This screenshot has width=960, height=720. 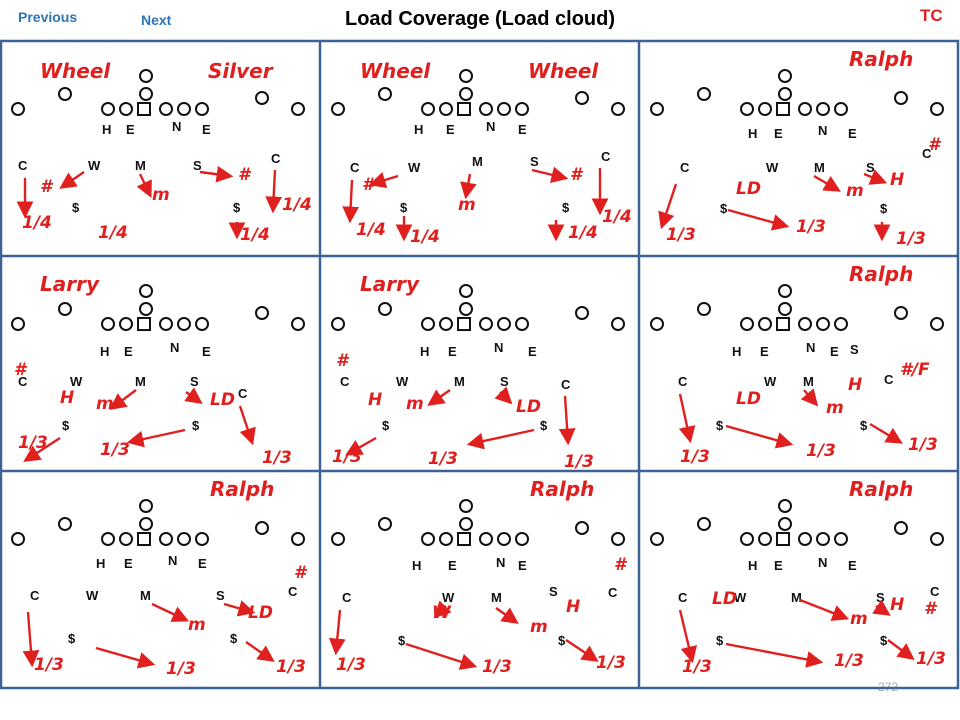 I want to click on previous-link: Previous, so click(x=48, y=17).